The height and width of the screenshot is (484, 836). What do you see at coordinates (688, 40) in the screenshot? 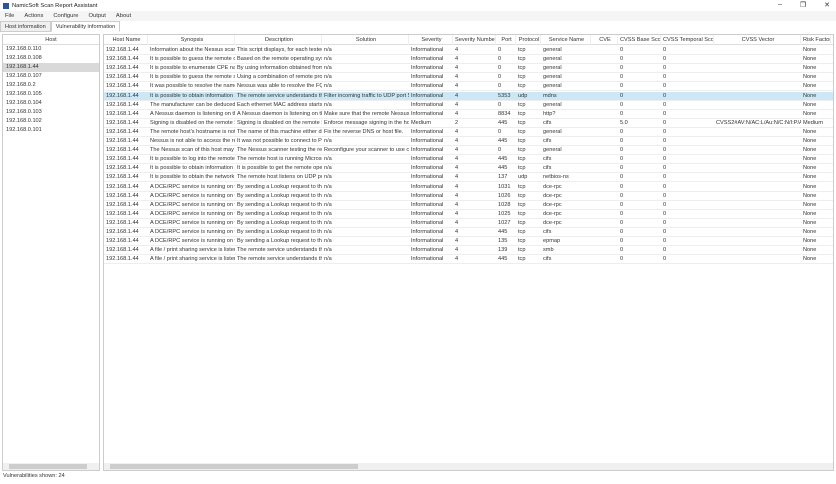
I see `column-header: CVSS Temporal Score` at bounding box center [688, 40].